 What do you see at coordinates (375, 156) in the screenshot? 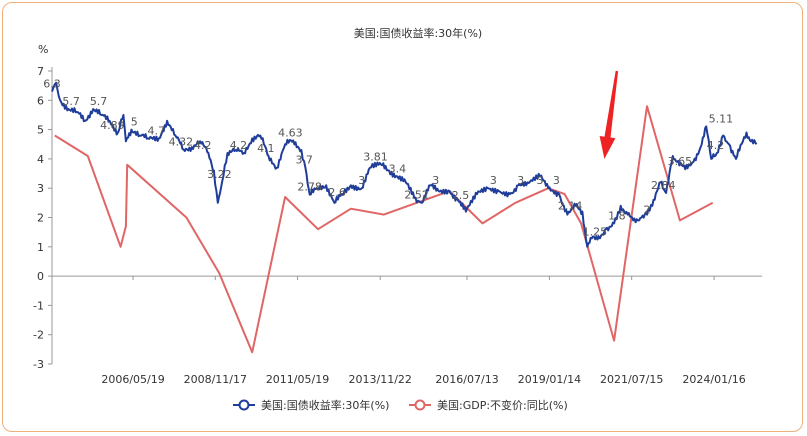
I see `data-label: 3.81` at bounding box center [375, 156].